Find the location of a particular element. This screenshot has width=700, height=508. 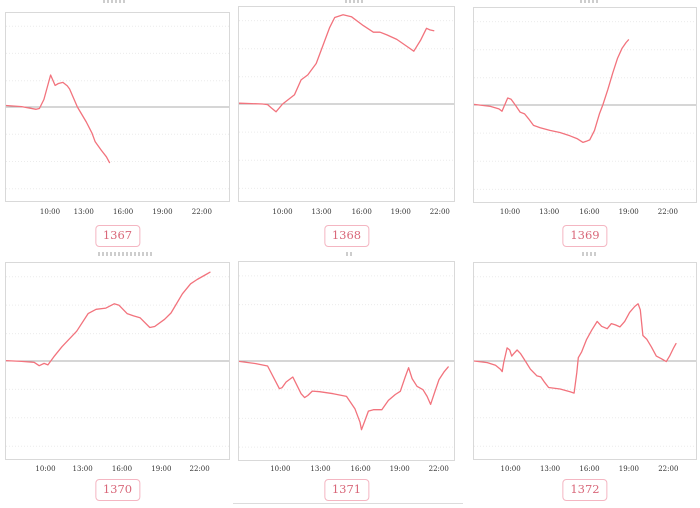

chart-id-badge-1368: 1368 is located at coordinates (346, 236).